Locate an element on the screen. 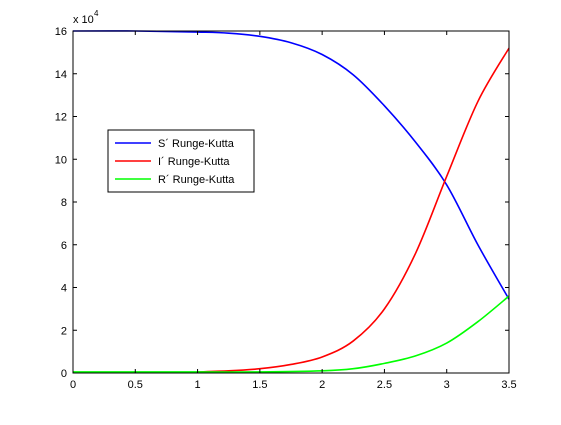  series-line-r is located at coordinates (291, 334).